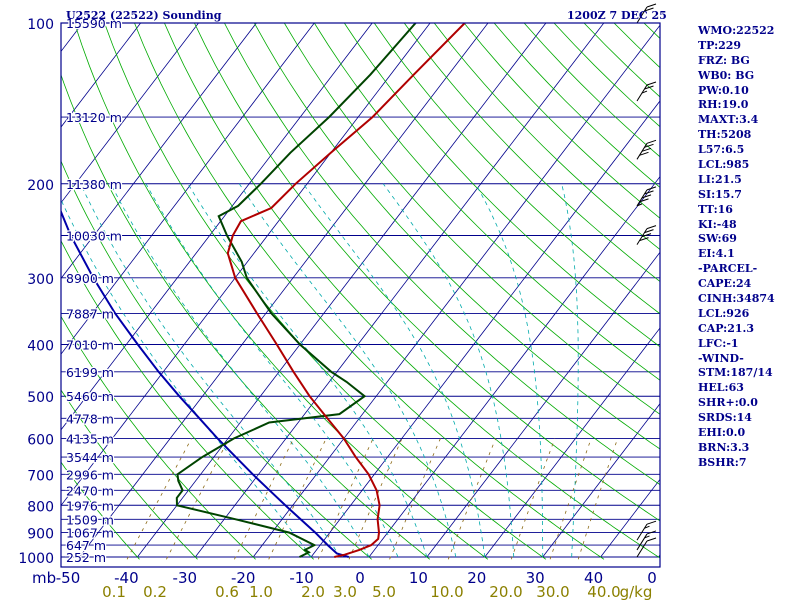  What do you see at coordinates (716, 254) in the screenshot?
I see `stat-item: EI:4.1` at bounding box center [716, 254].